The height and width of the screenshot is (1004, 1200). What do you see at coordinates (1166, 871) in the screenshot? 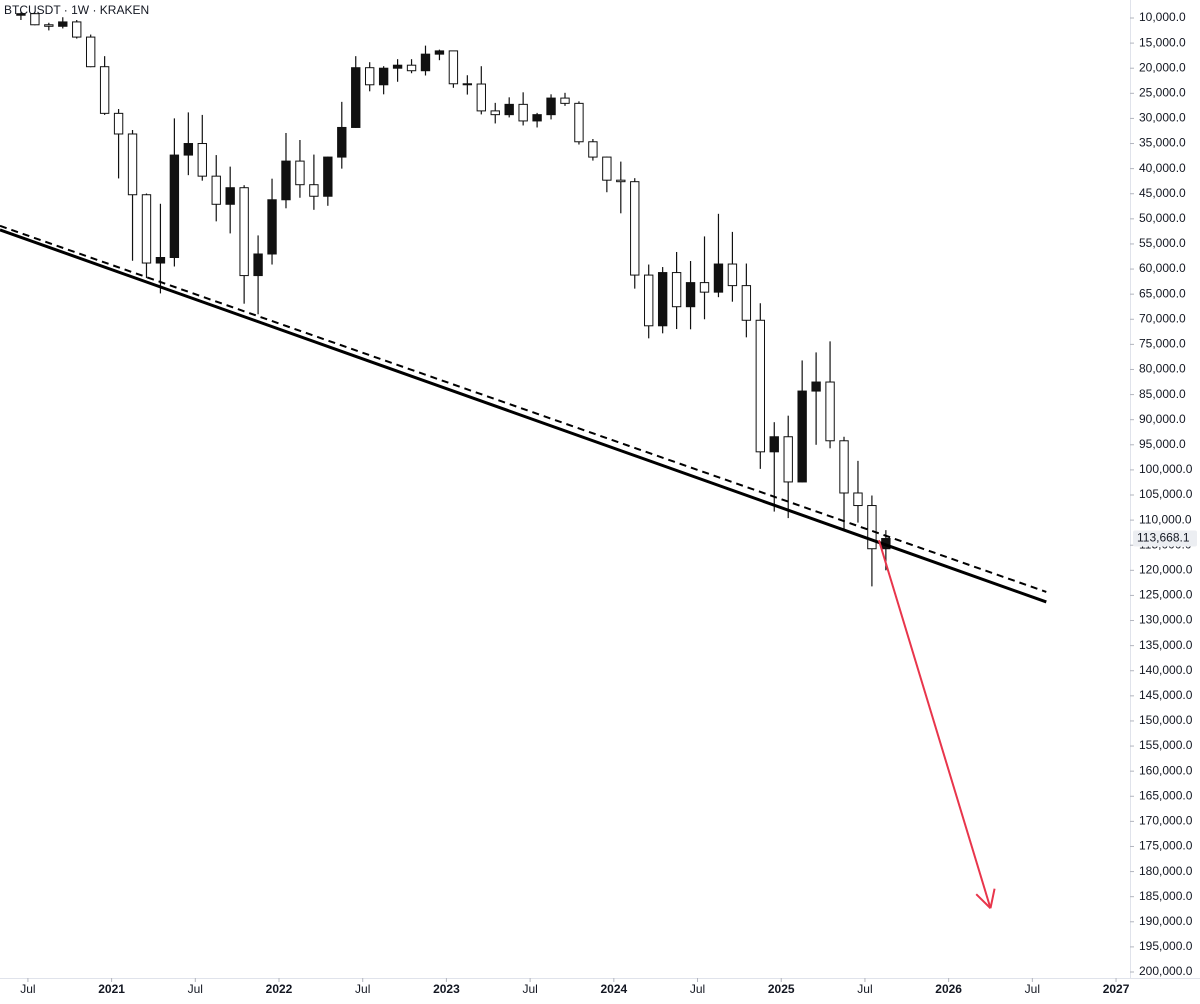
I see `y-tick-label: 180,000.0` at bounding box center [1166, 871].